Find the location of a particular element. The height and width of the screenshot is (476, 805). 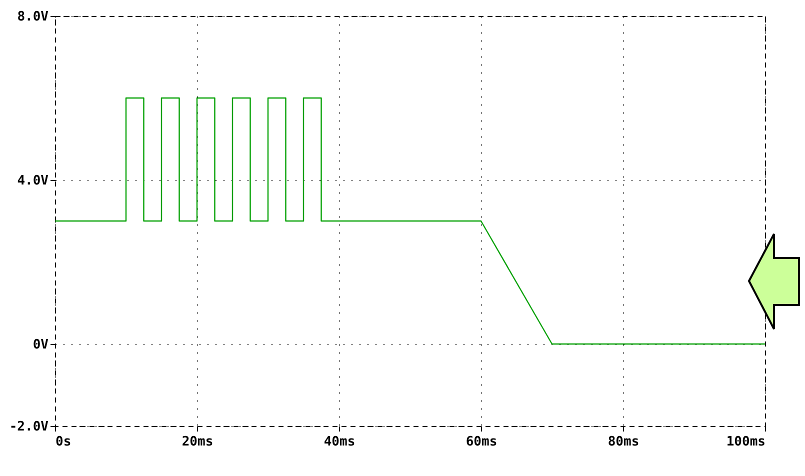

y-tick-label: 4.0V is located at coordinates (33, 181).